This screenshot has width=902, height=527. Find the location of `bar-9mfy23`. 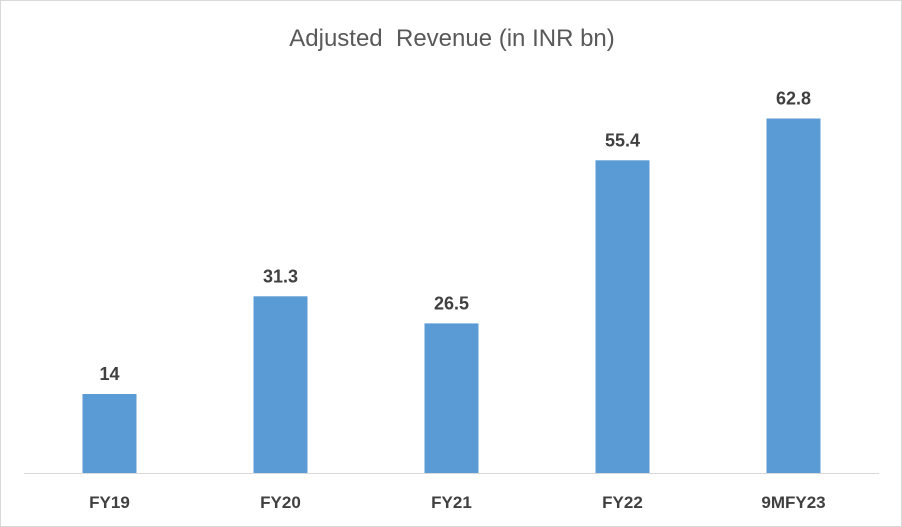

bar-9mfy23 is located at coordinates (793, 295).